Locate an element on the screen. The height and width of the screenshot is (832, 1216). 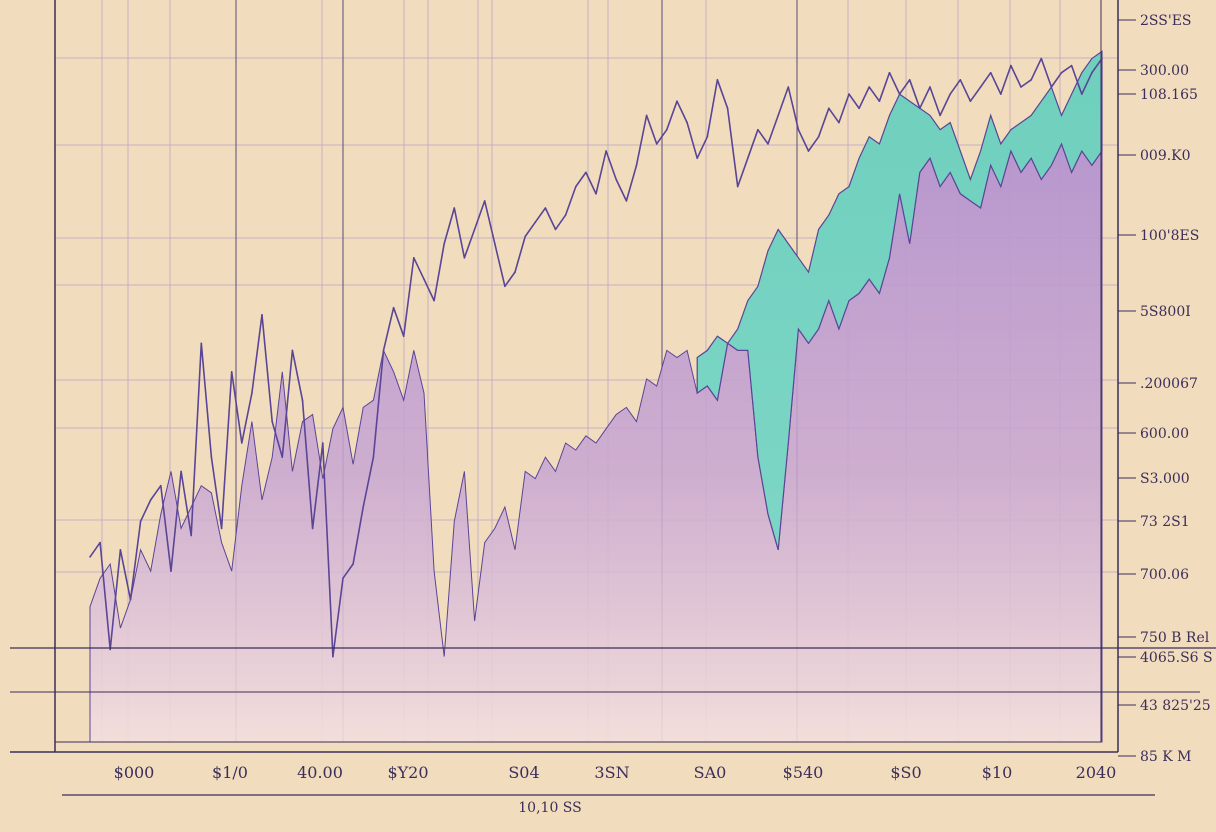
y-tick-label: S3.000 is located at coordinates (1165, 479).